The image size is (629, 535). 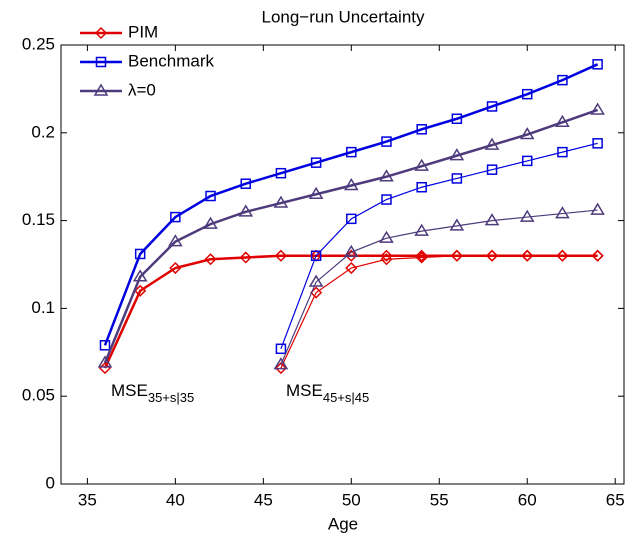 I want to click on annotation: MSE35+s|35, so click(x=152, y=393).